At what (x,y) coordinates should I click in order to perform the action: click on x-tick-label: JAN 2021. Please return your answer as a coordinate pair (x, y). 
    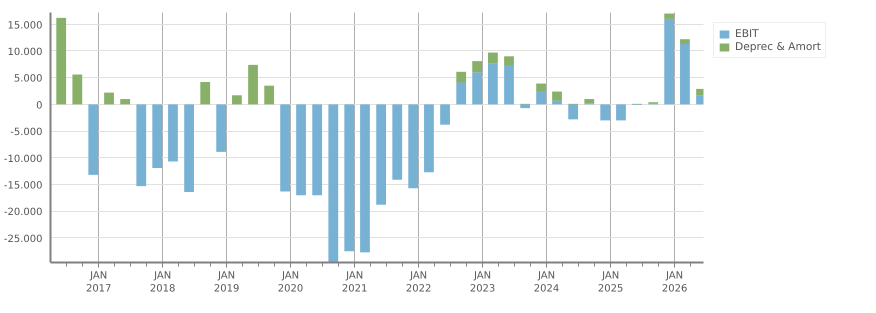
    Looking at the image, I should click on (355, 282).